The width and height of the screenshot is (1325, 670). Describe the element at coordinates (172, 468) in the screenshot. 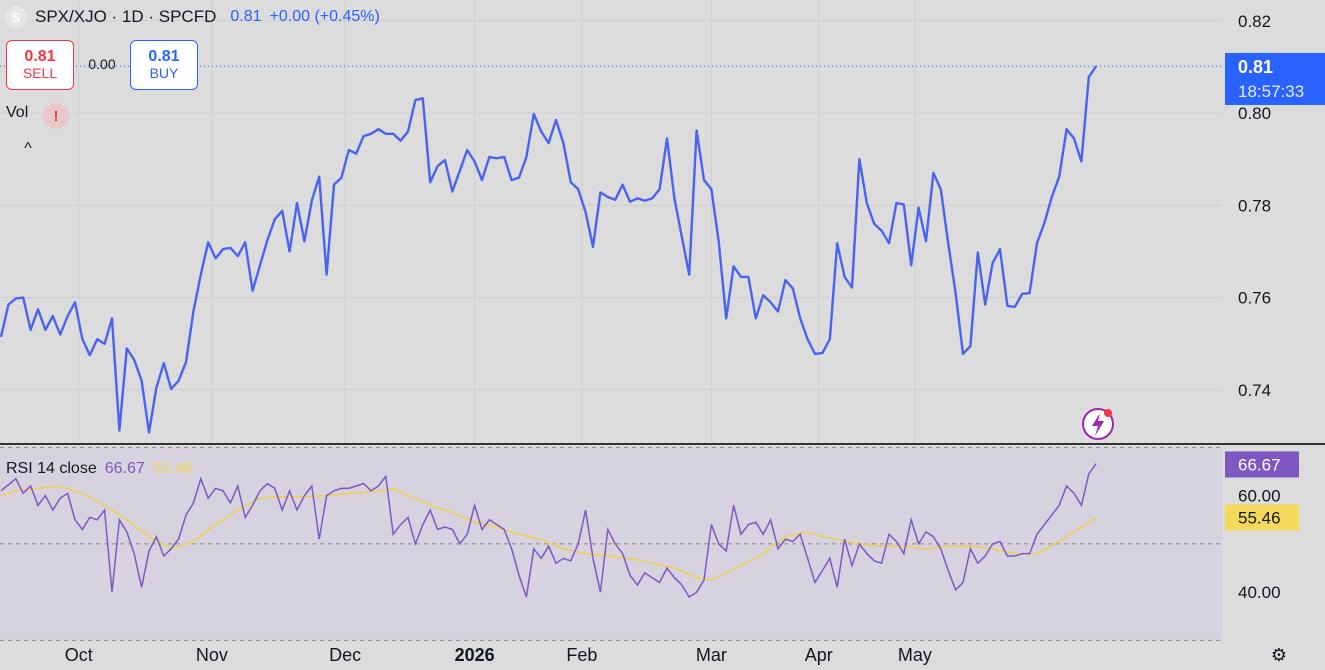

I see `rsi-ma-value: 55.46` at that location.